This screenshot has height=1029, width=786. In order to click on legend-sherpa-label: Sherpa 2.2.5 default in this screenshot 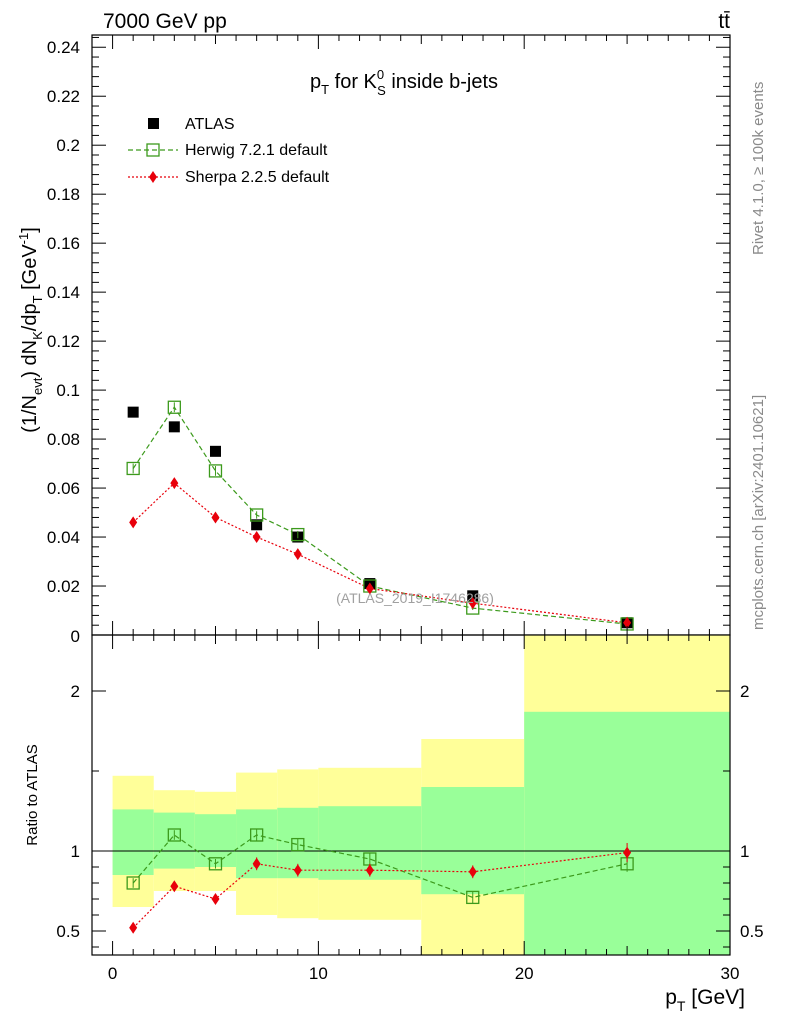, I will do `click(257, 177)`.